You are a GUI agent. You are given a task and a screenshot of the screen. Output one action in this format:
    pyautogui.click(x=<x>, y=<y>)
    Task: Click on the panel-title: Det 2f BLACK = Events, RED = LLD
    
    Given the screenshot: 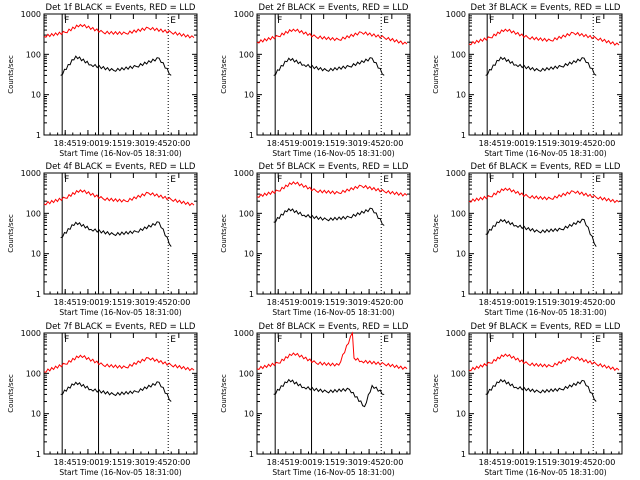 What is the action you would take?
    pyautogui.click(x=334, y=8)
    